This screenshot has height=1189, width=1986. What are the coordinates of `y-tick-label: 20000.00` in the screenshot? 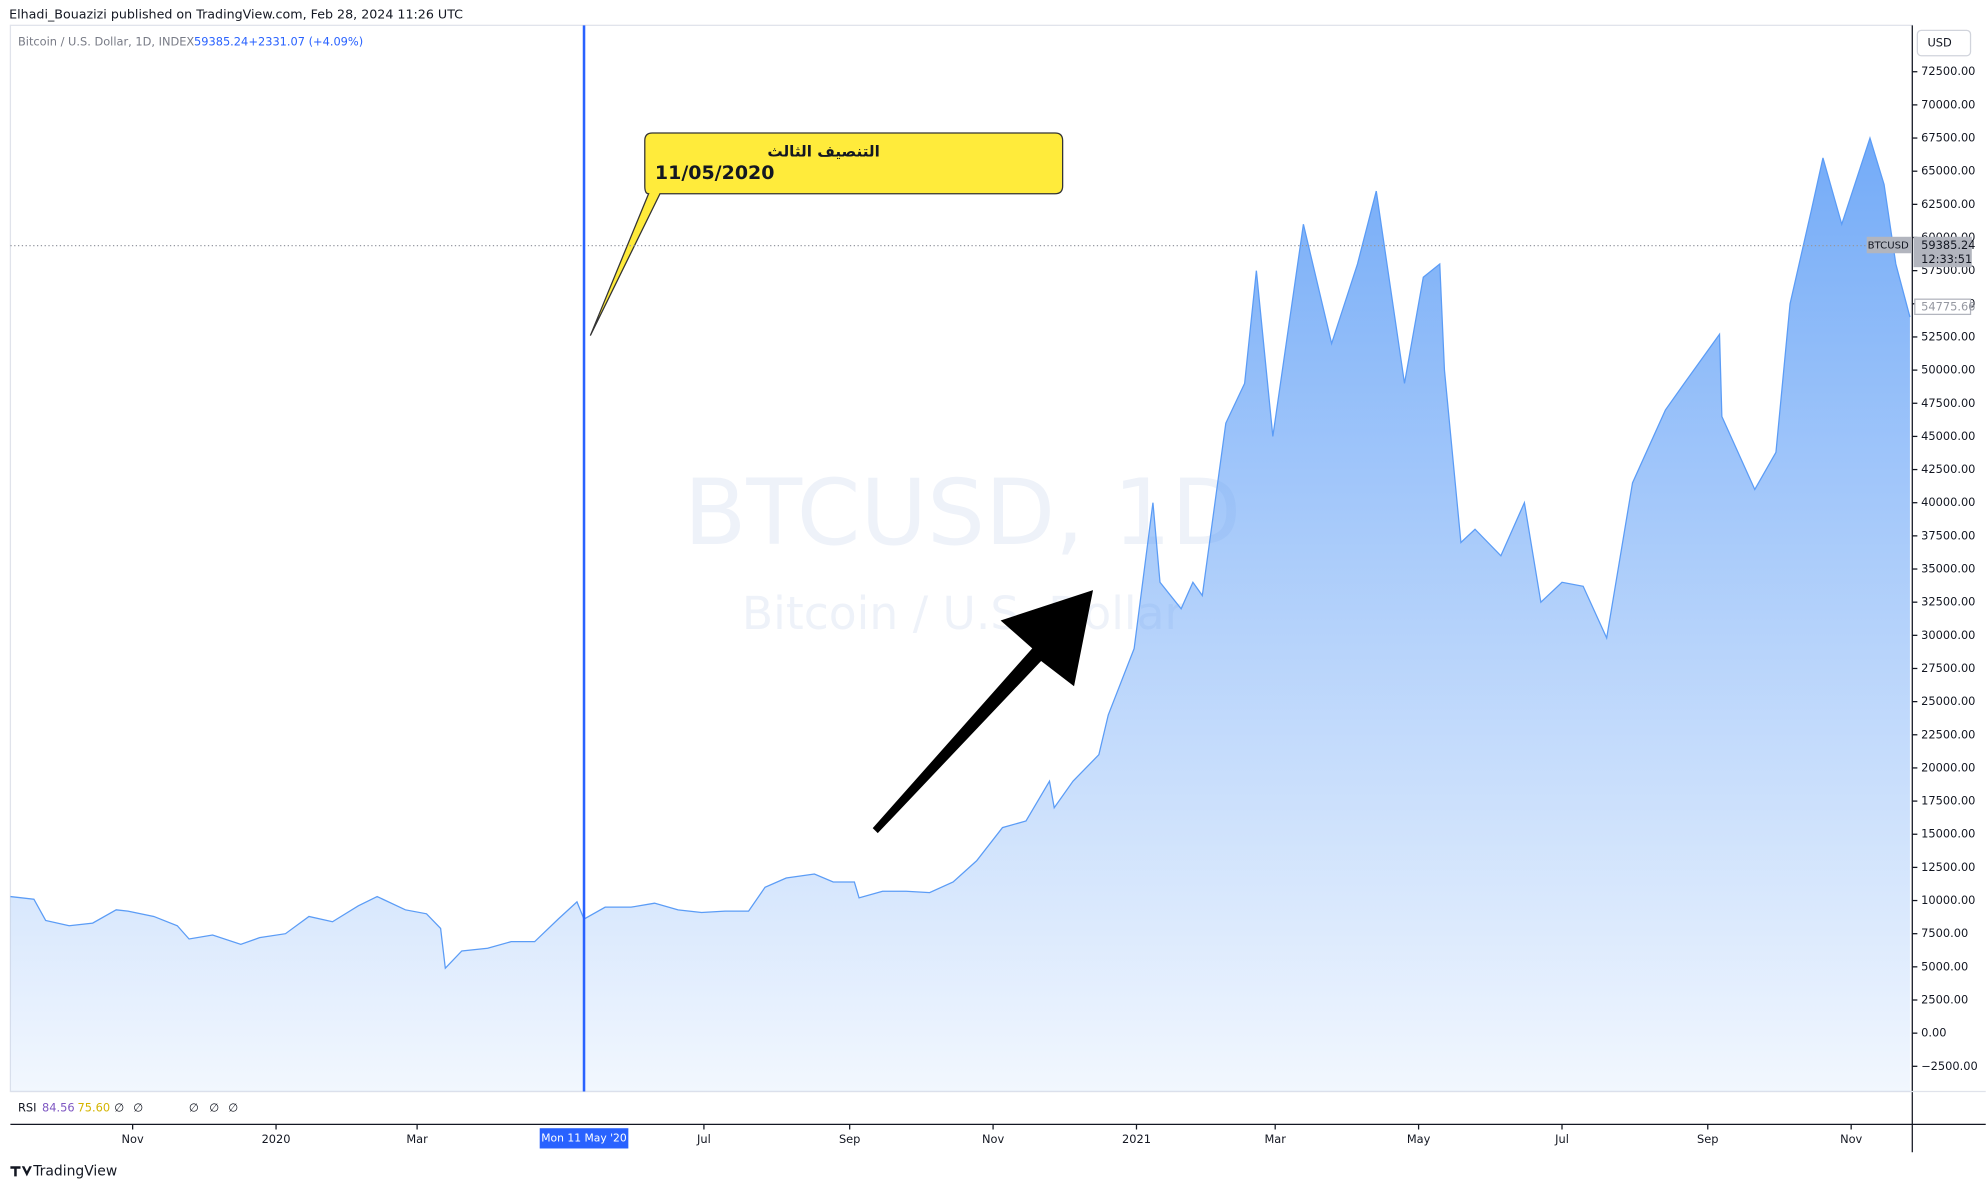 It's located at (1948, 767).